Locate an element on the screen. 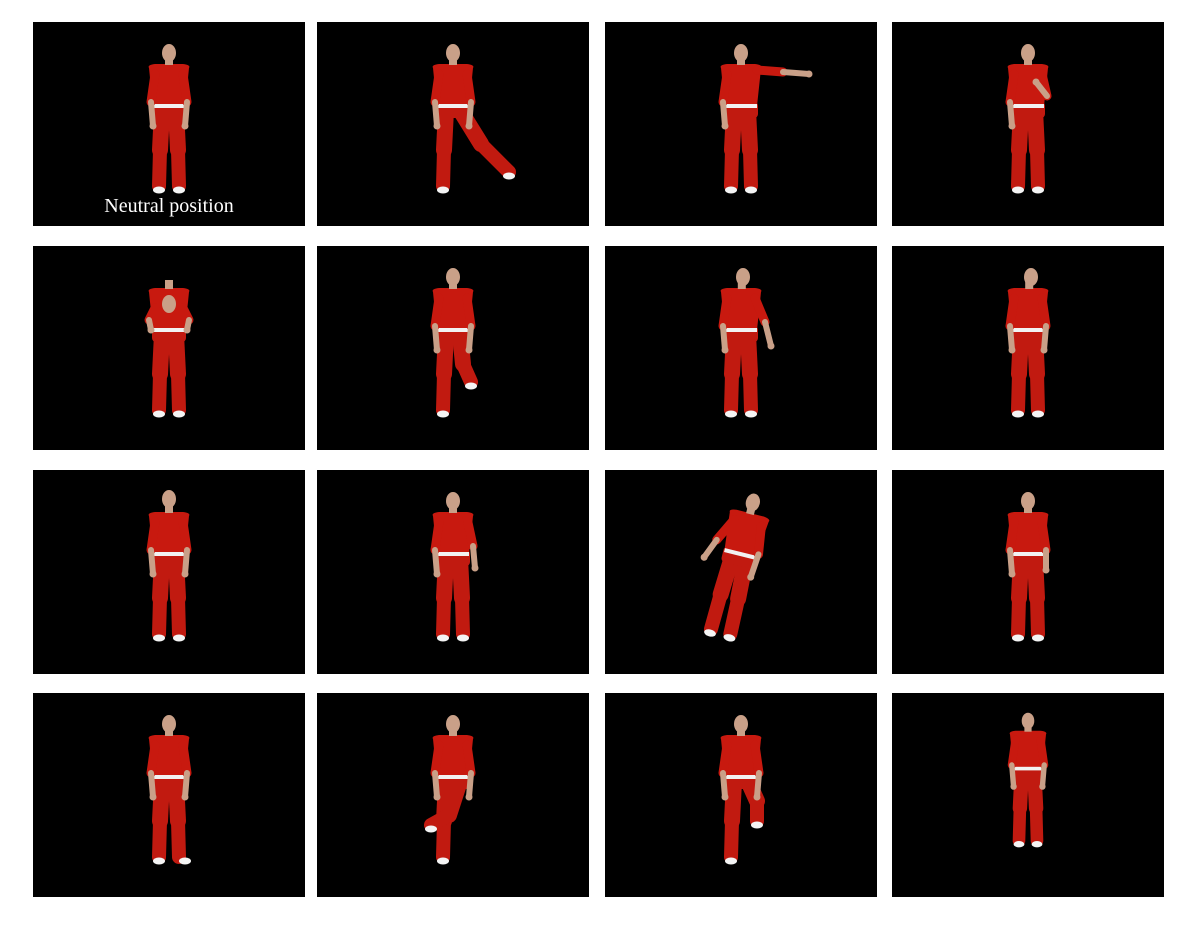 Image resolution: width=1200 pixels, height=937 pixels. pose-panel-fist-clenched is located at coordinates (1028, 572).